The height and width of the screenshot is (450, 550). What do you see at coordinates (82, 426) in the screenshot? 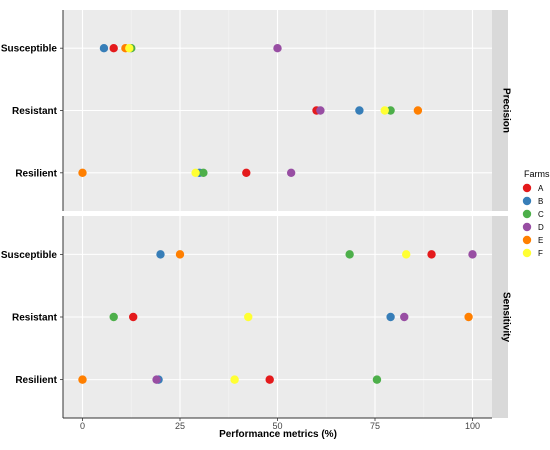
I see `x-tick-label: 0` at bounding box center [82, 426].